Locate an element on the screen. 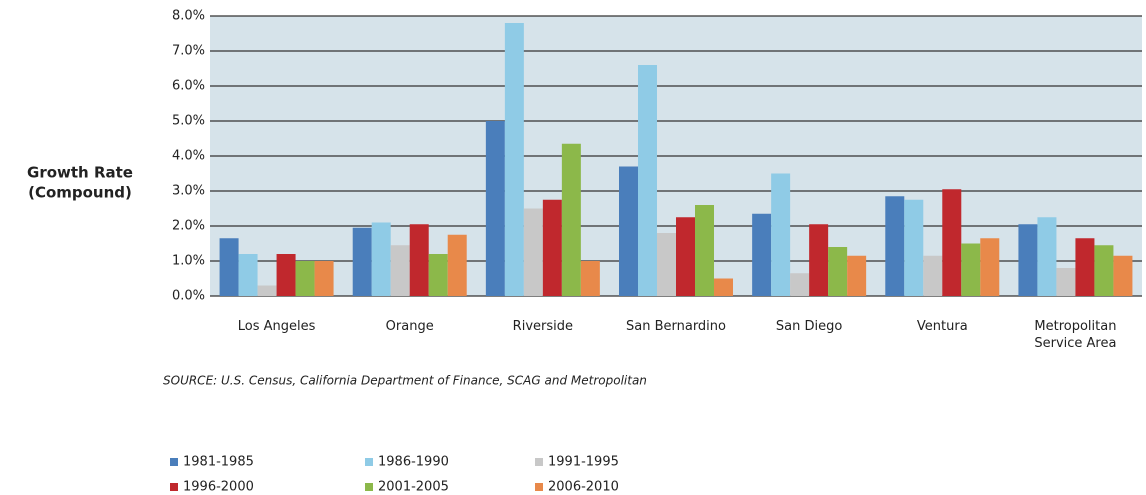  y-tick-label: 0.0% is located at coordinates (188, 296).